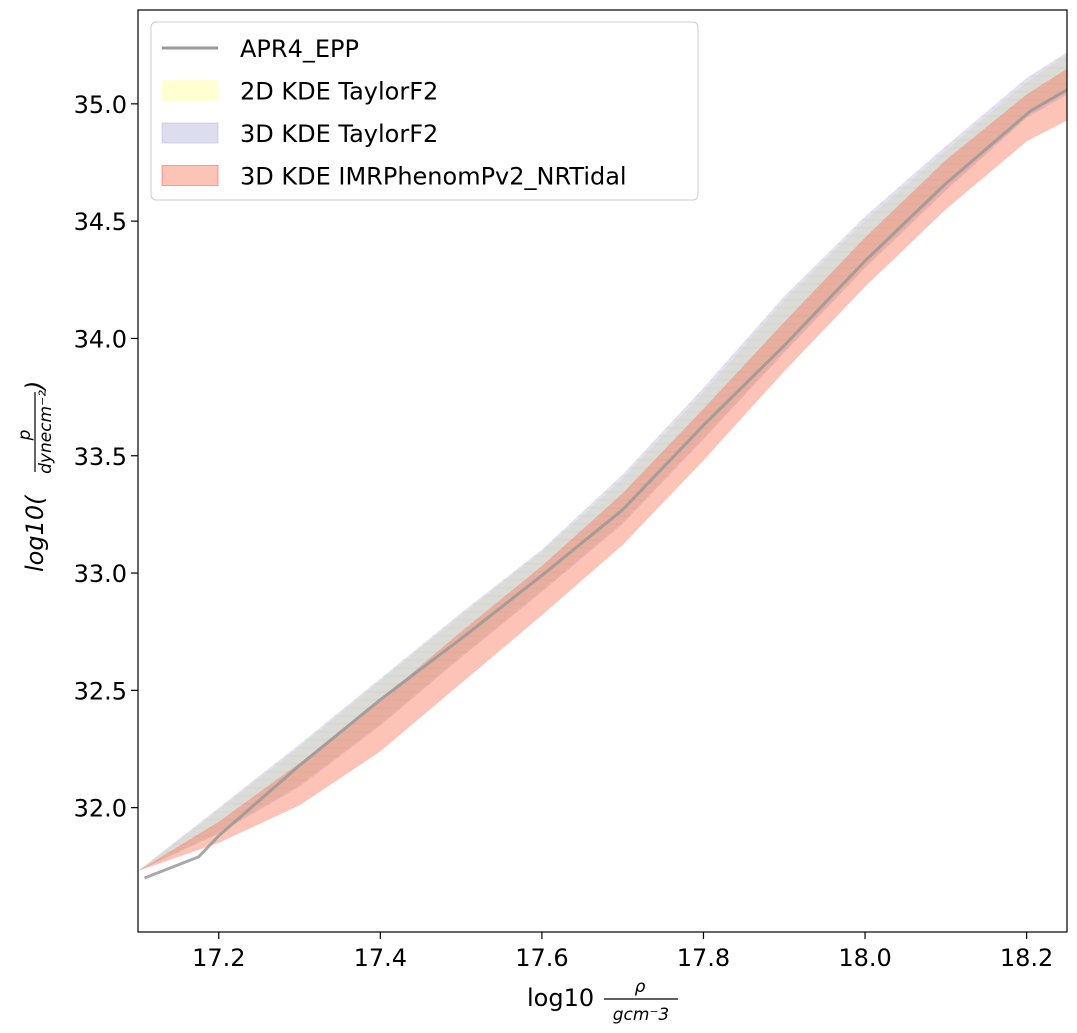 This screenshot has width=1077, height=1033. I want to click on legend-label-apr4-epp: APR4_EPP, so click(299, 49).